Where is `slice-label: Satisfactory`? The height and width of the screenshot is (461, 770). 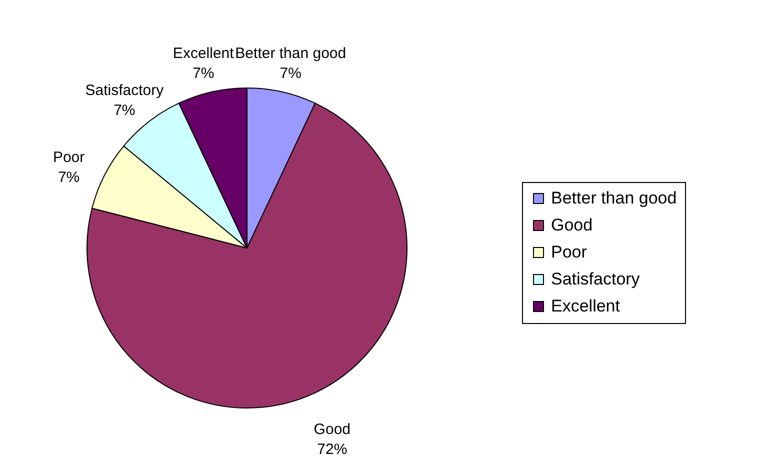 slice-label: Satisfactory is located at coordinates (124, 90).